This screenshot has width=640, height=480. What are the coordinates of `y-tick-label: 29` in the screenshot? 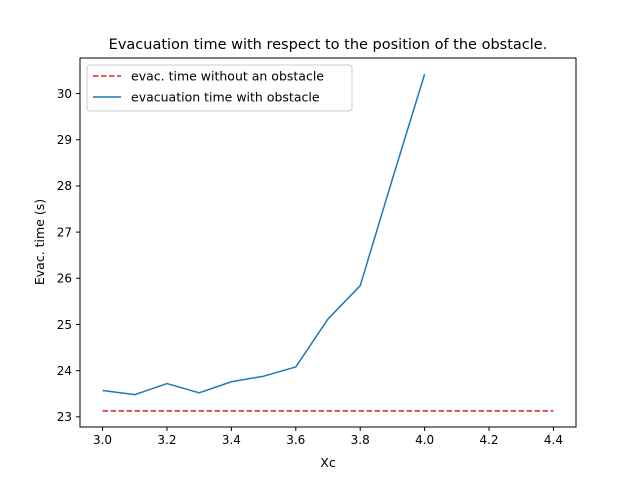 It's located at (64, 140).